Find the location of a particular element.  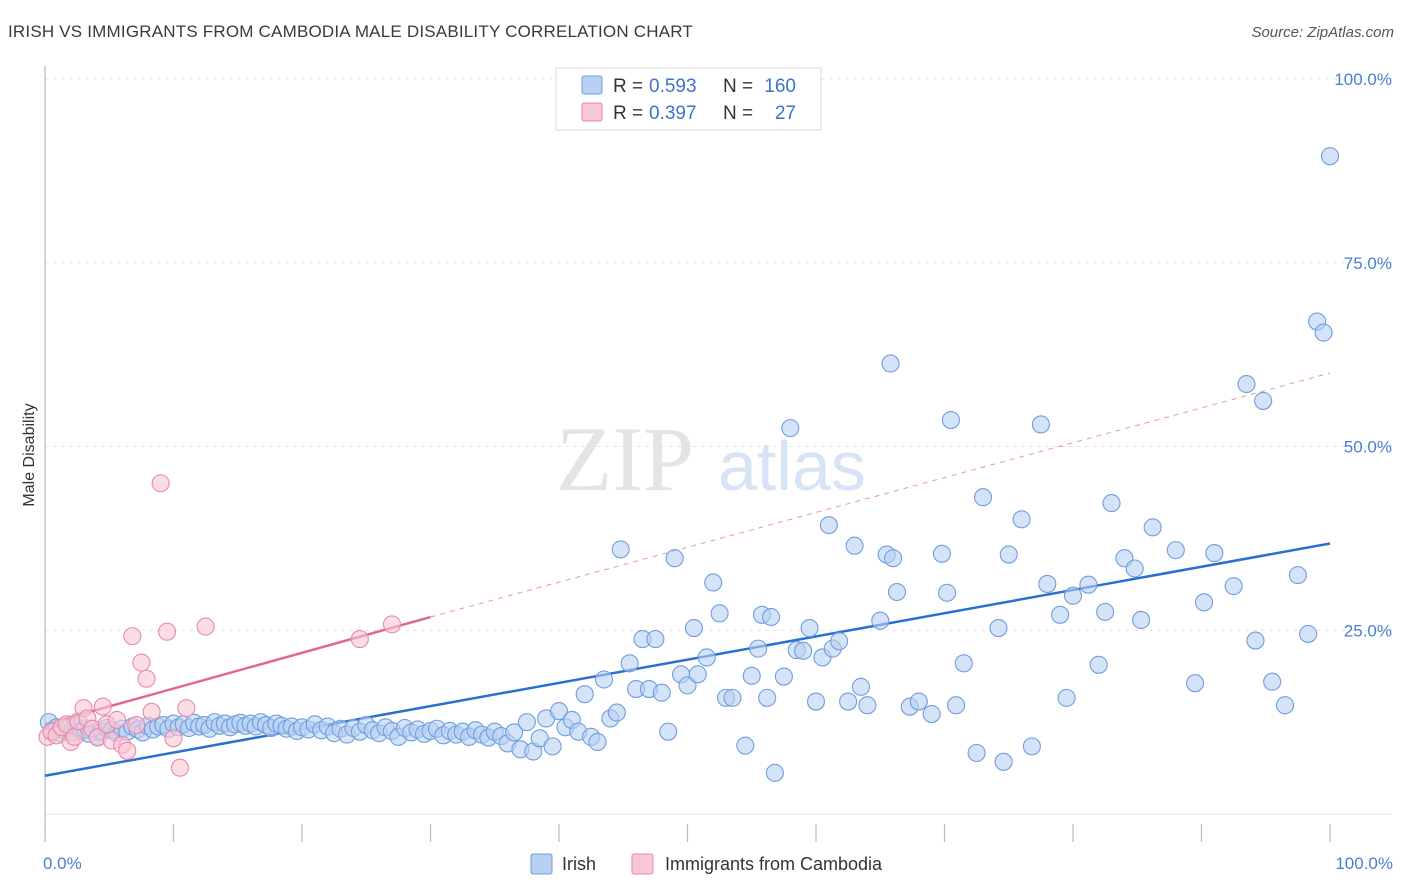

legend-swatch-cambodia is located at coordinates (592, 112).